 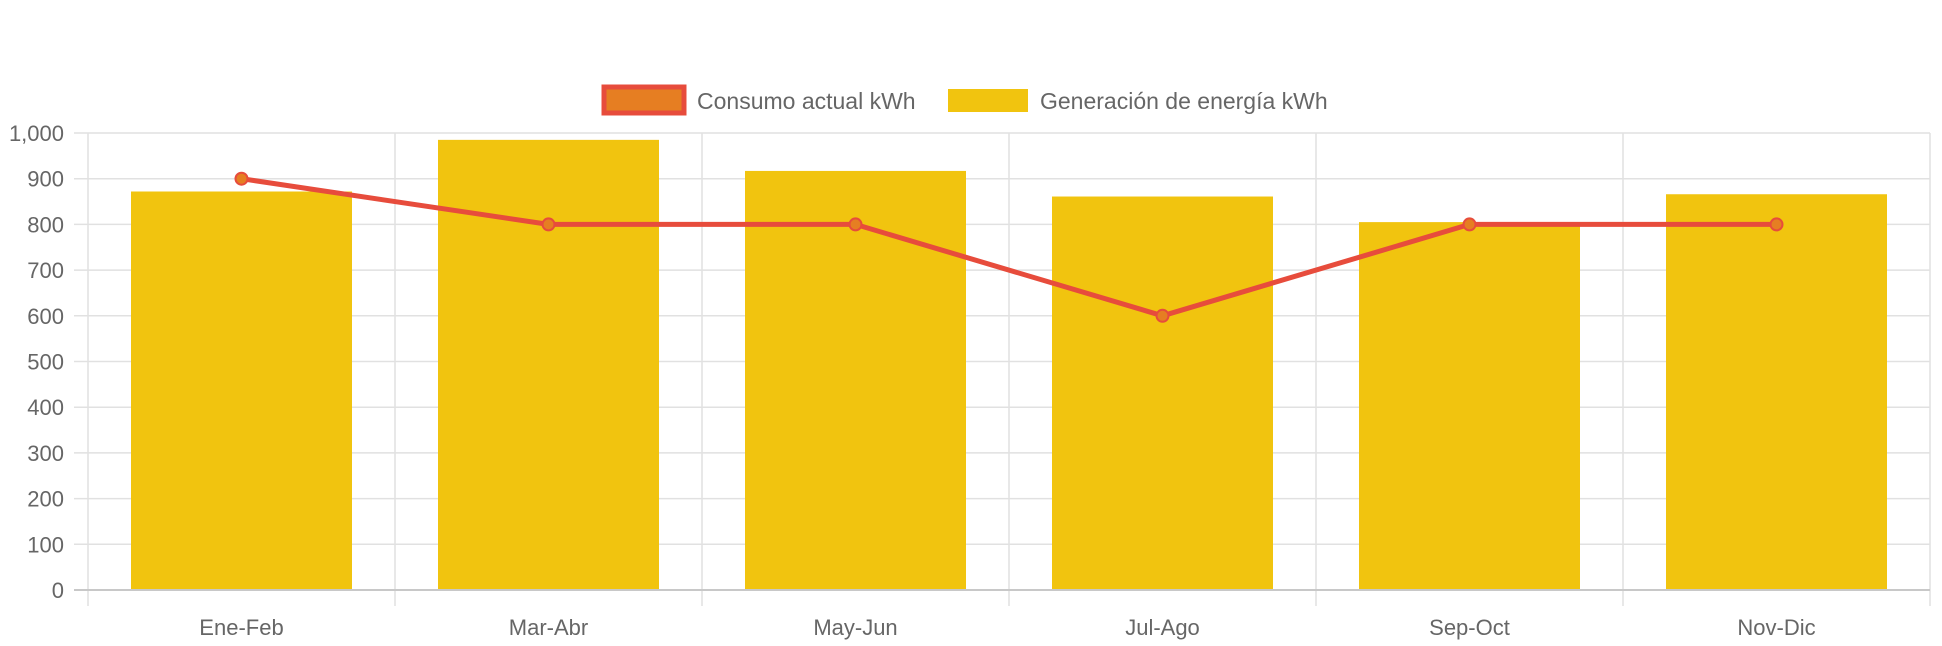 I want to click on legend-swatch-generacion, so click(x=988, y=100).